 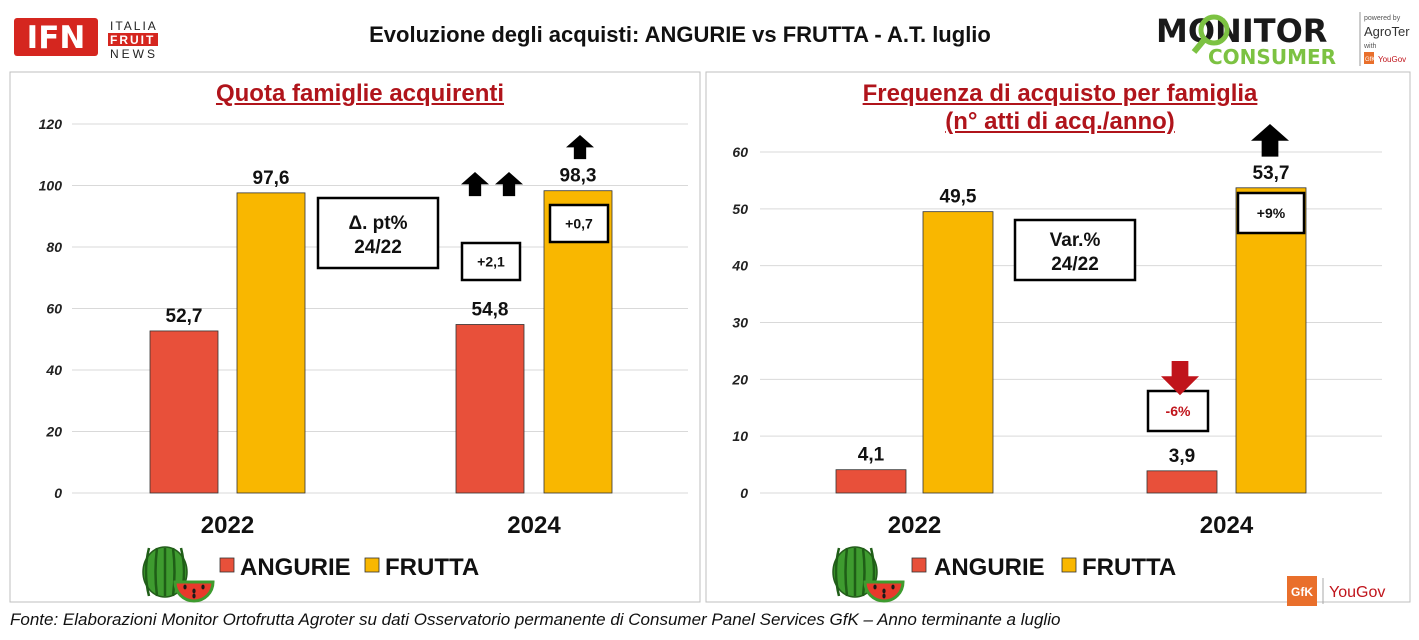 What do you see at coordinates (1357, 592) in the screenshot?
I see `footer-logo-yougov: YouGov` at bounding box center [1357, 592].